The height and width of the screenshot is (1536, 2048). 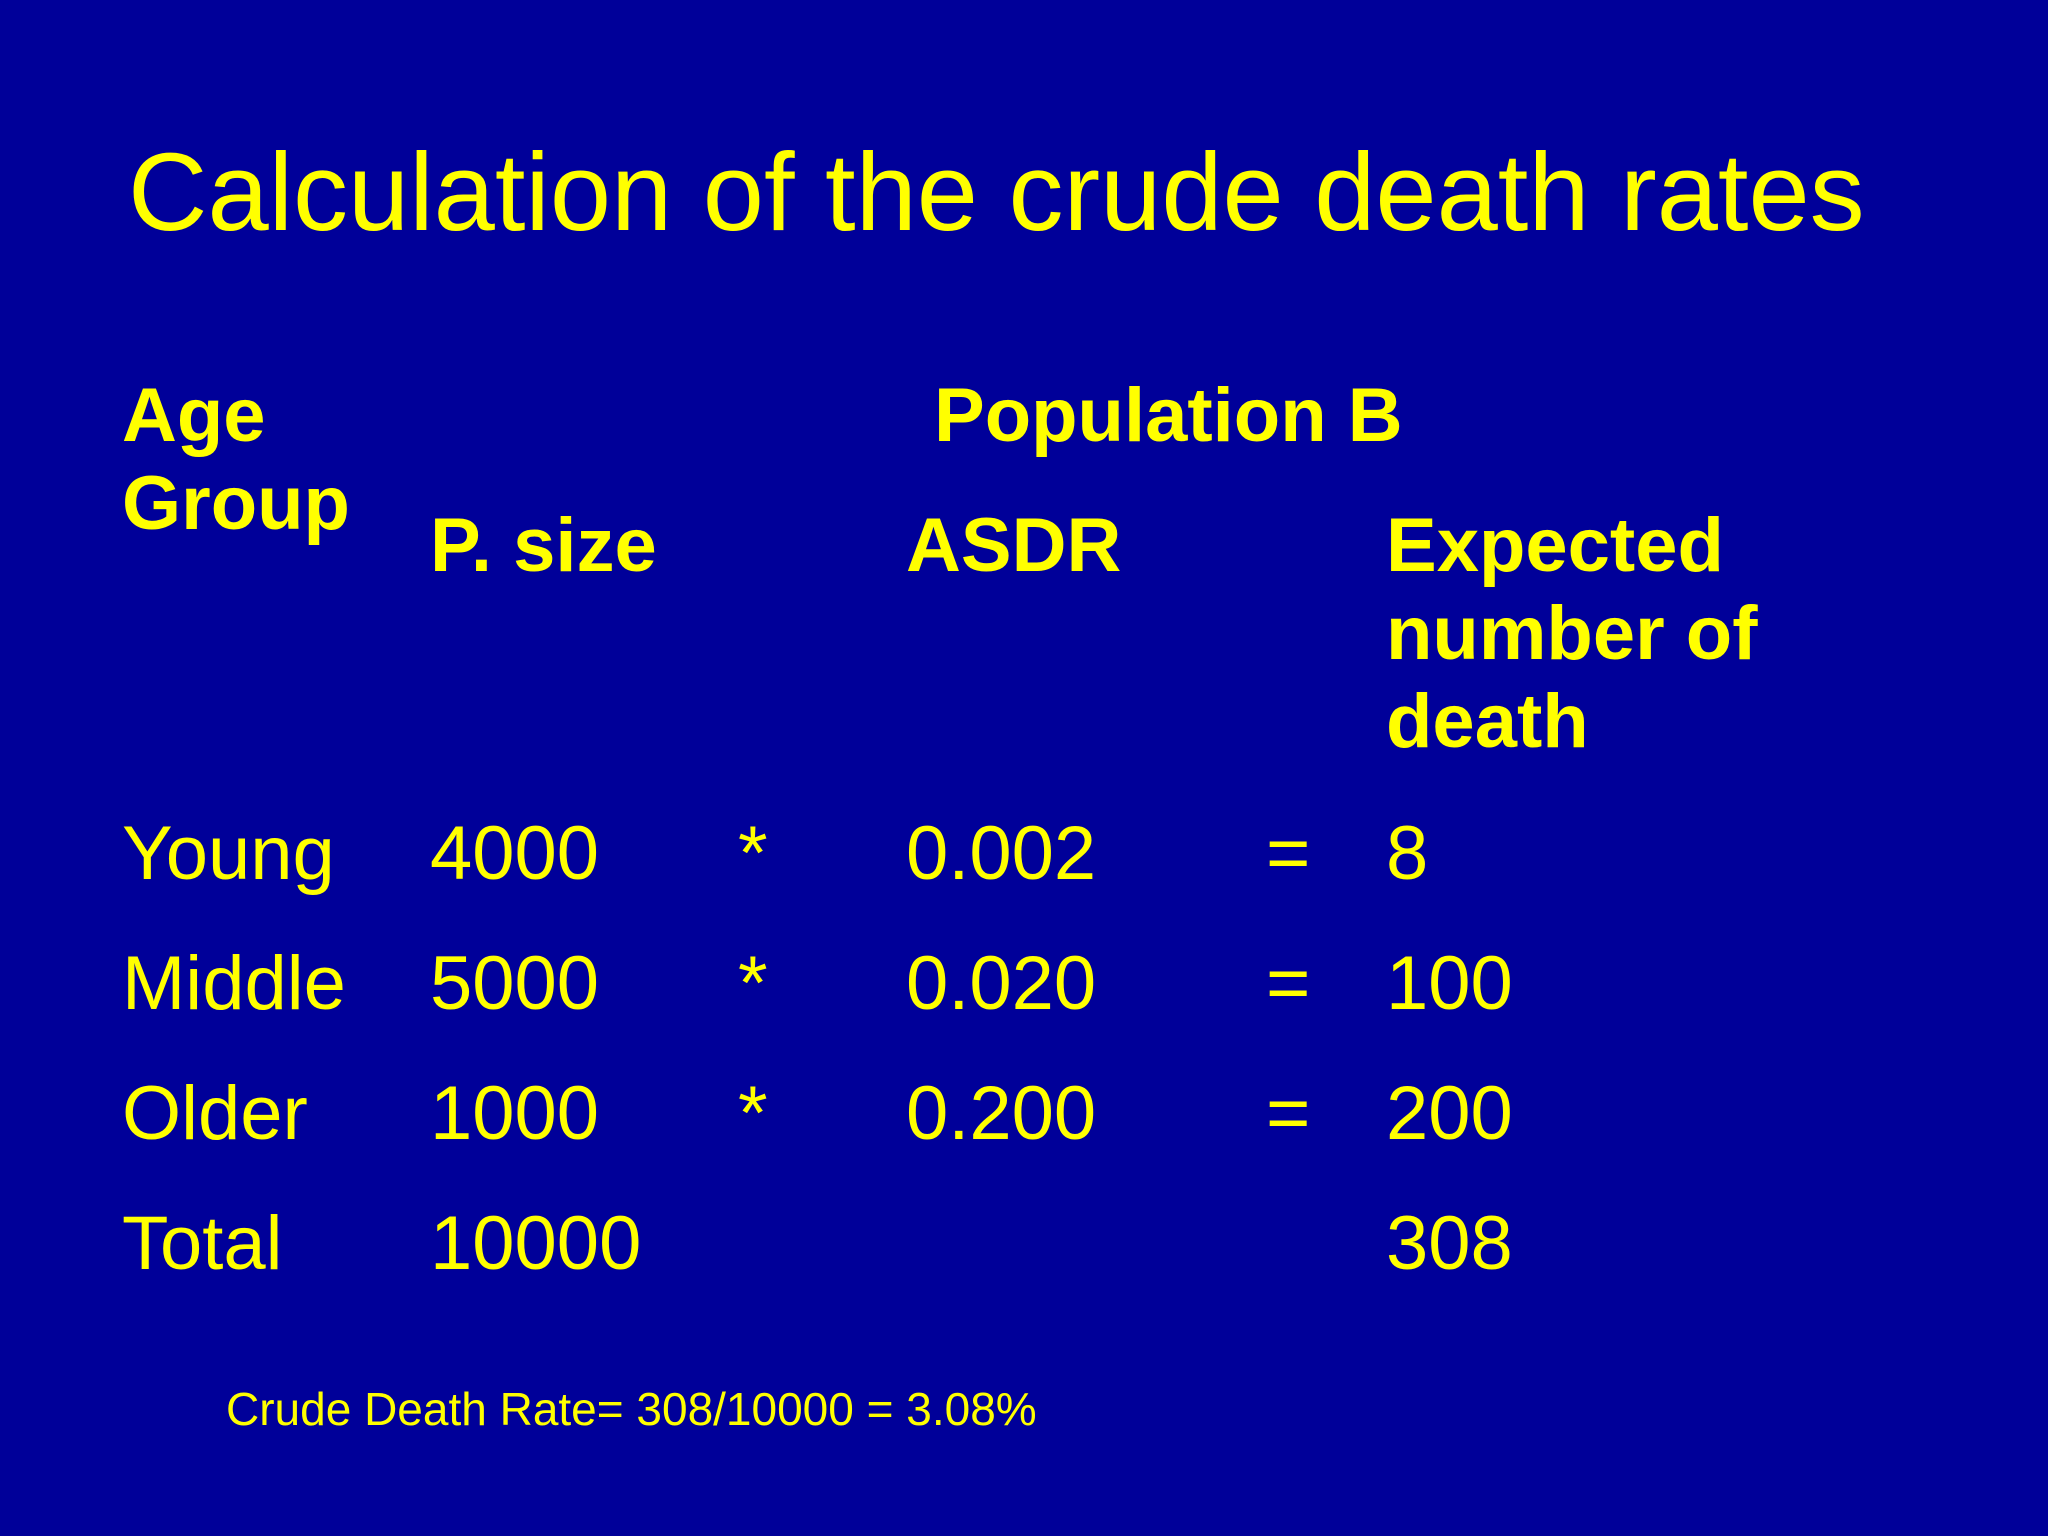 I want to click on header-expected-deaths: Expected number of death, so click(x=1572, y=634).